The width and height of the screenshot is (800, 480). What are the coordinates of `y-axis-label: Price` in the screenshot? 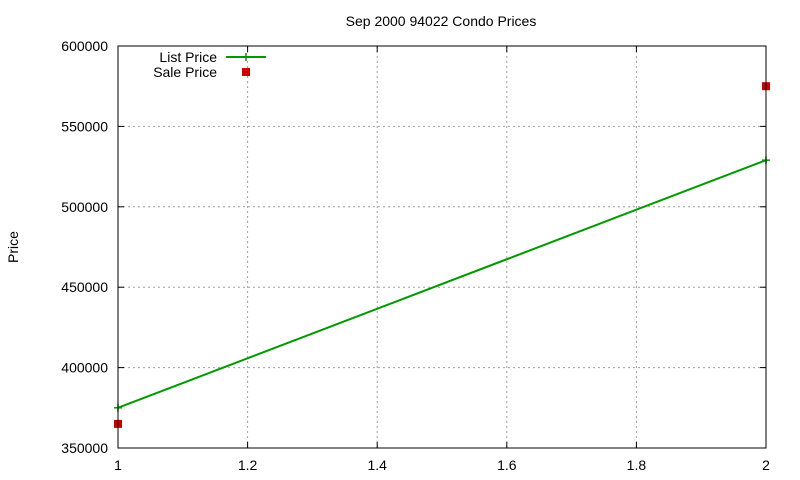 It's located at (13, 247).